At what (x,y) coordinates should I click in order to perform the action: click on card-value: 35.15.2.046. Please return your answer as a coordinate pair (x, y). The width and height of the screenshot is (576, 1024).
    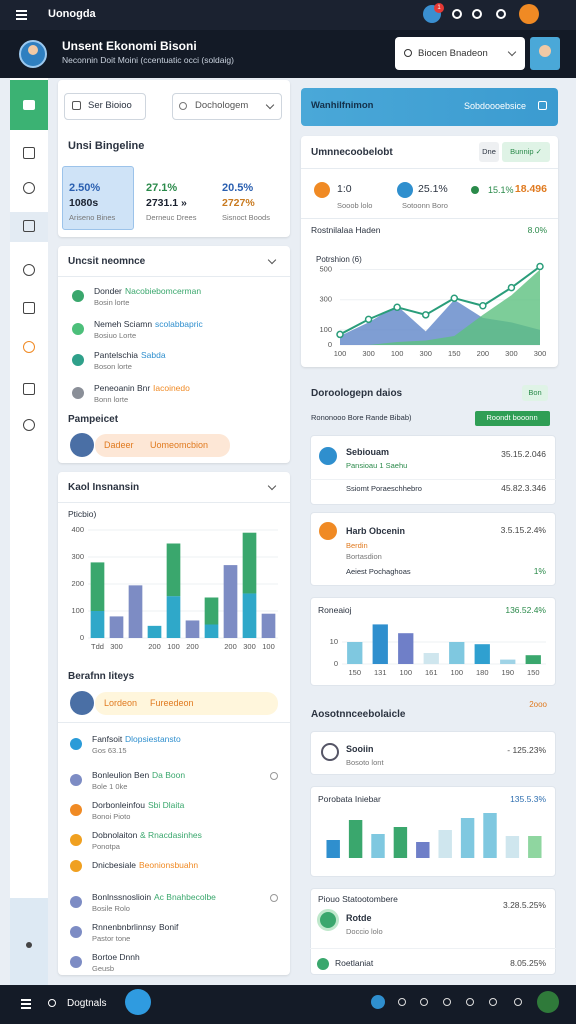
    Looking at the image, I should click on (523, 454).